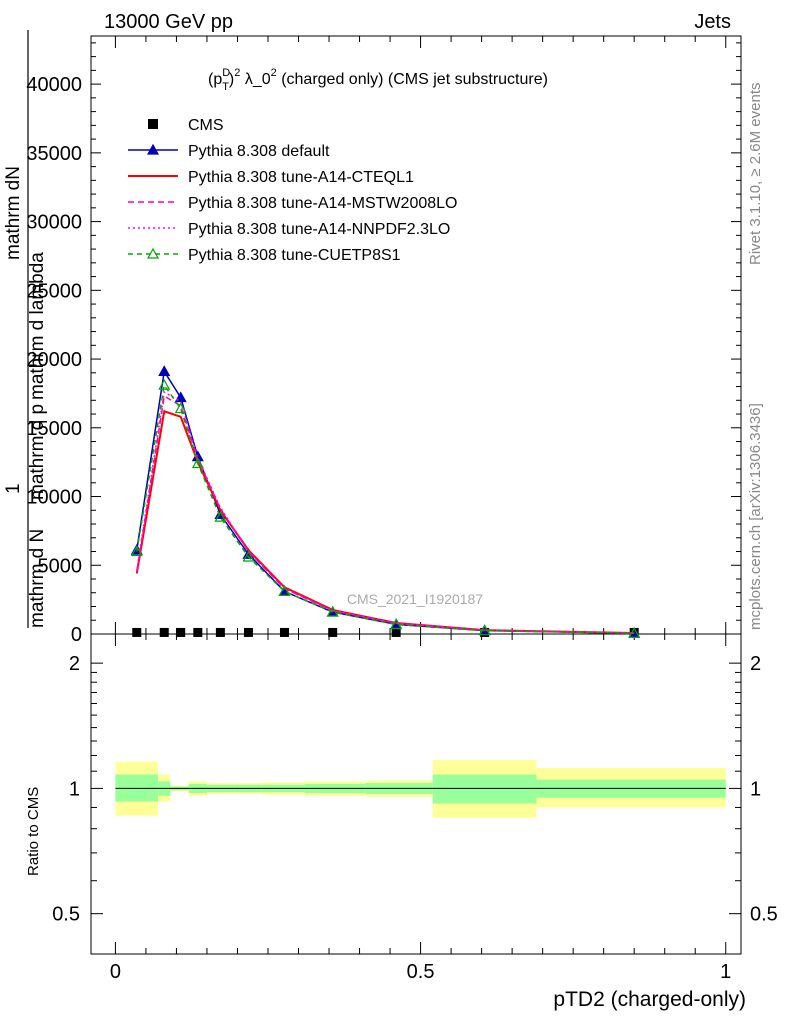  I want to click on process-label: Jets, so click(712, 22).